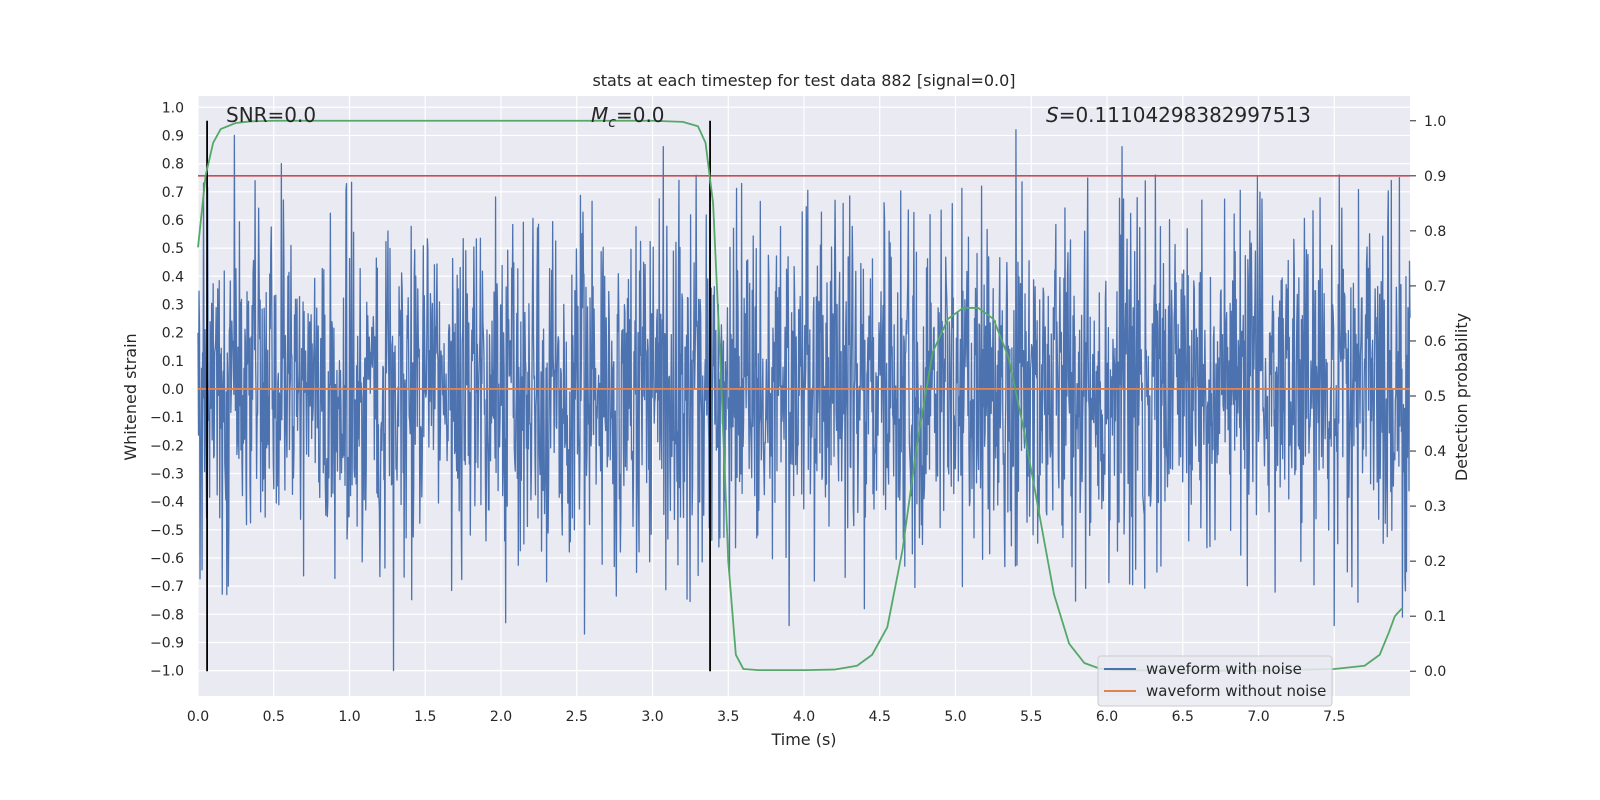 This screenshot has height=800, width=1600. What do you see at coordinates (640, 115) in the screenshot?
I see `annotation-mc-value: =0.0` at bounding box center [640, 115].